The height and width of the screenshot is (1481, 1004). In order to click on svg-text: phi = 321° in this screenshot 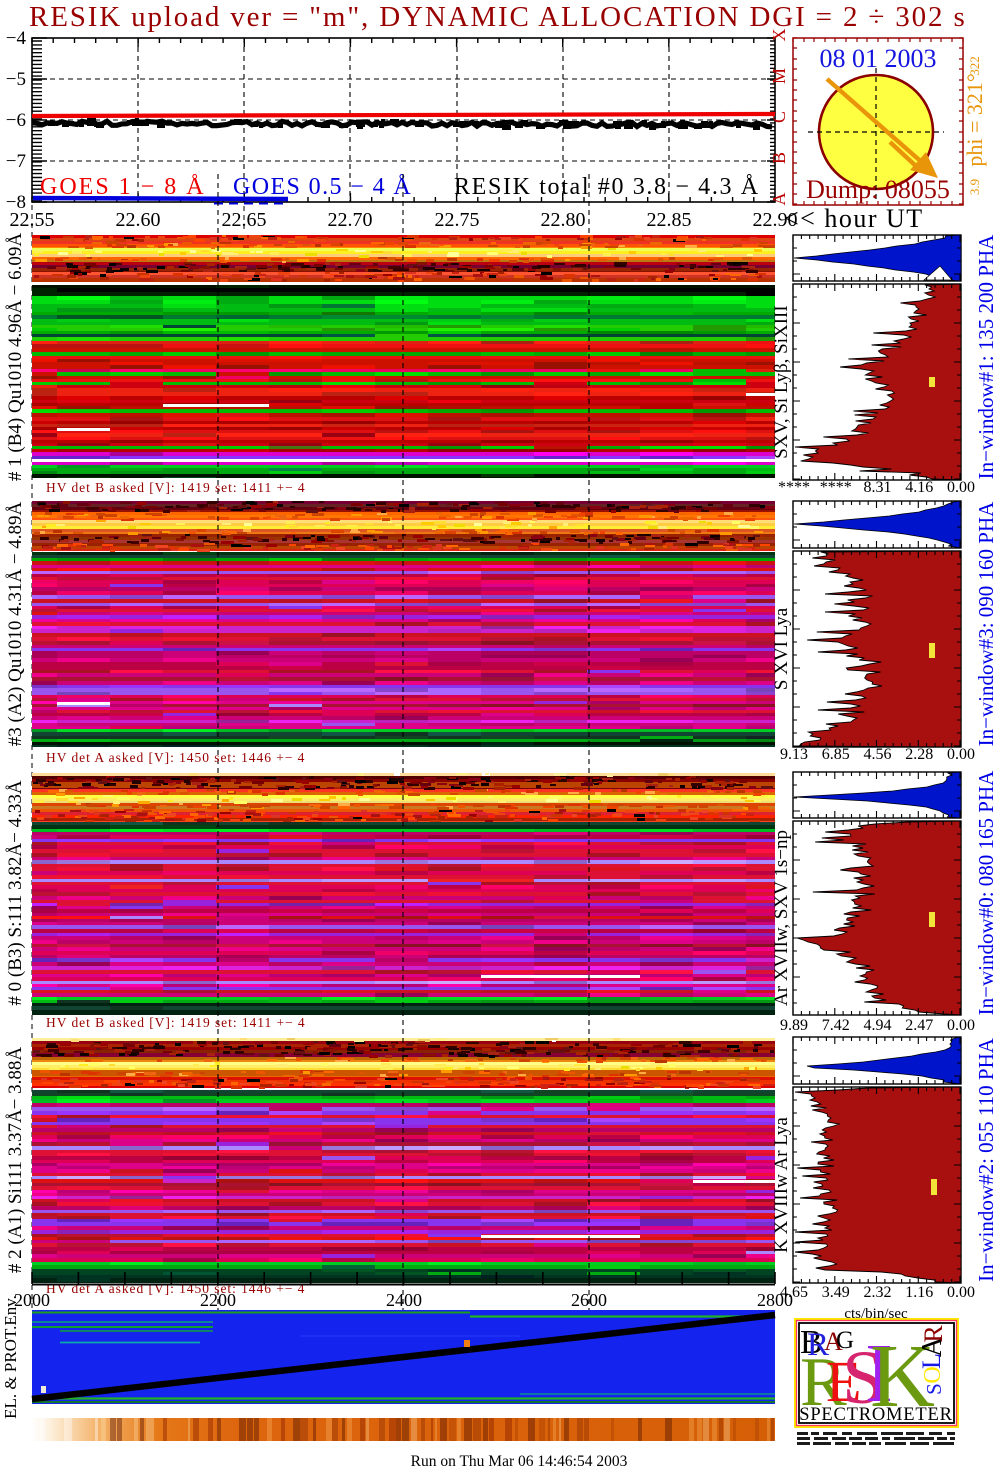, I will do `click(974, 119)`.